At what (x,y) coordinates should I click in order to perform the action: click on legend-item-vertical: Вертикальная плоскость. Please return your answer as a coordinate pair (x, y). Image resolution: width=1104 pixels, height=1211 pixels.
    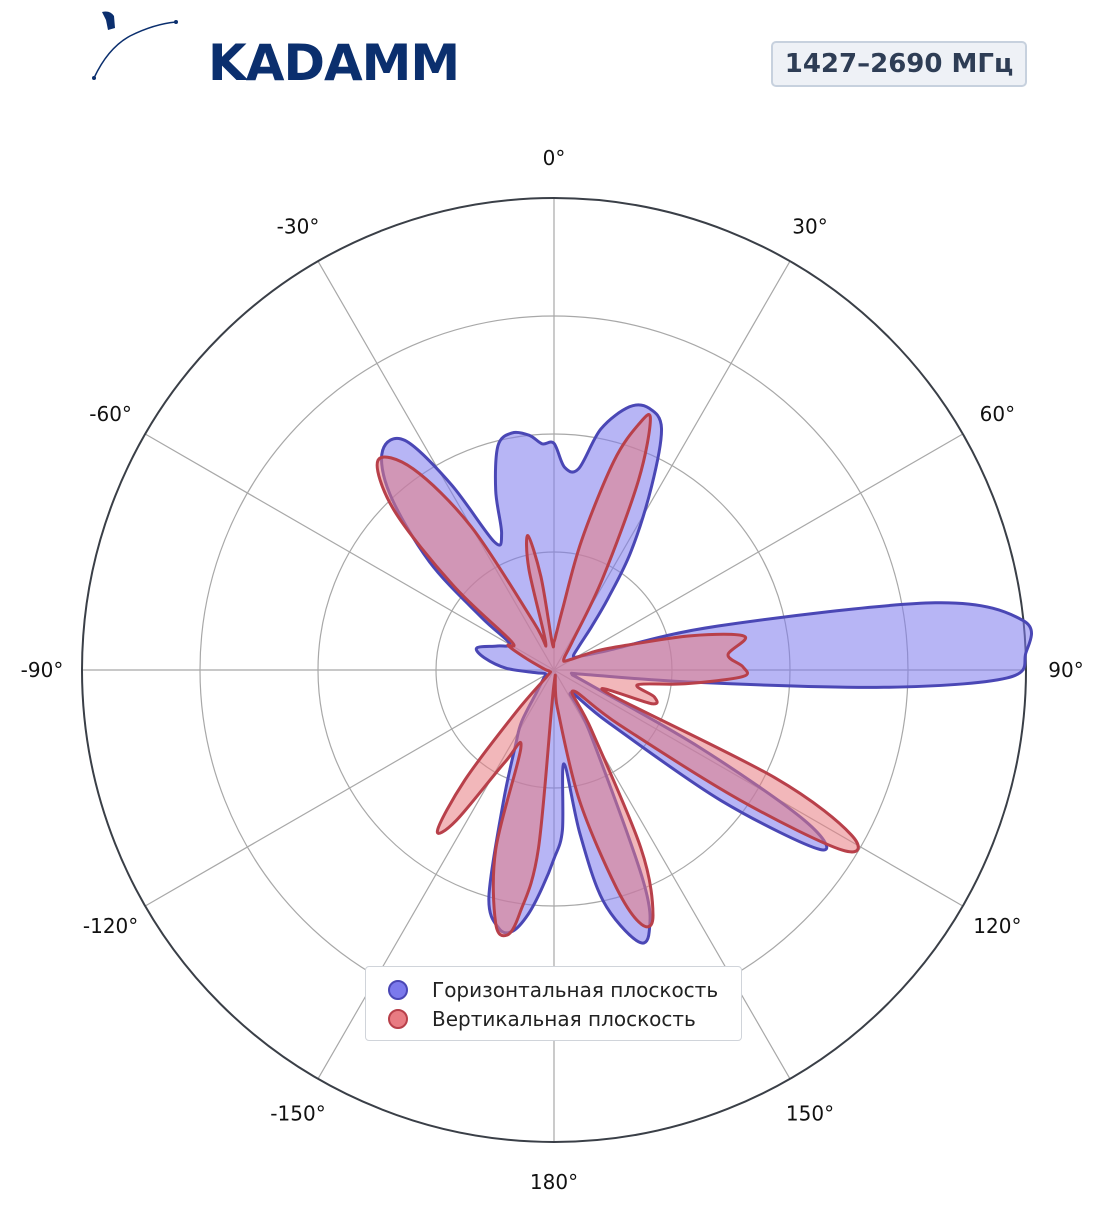
    Looking at the image, I should click on (564, 1018).